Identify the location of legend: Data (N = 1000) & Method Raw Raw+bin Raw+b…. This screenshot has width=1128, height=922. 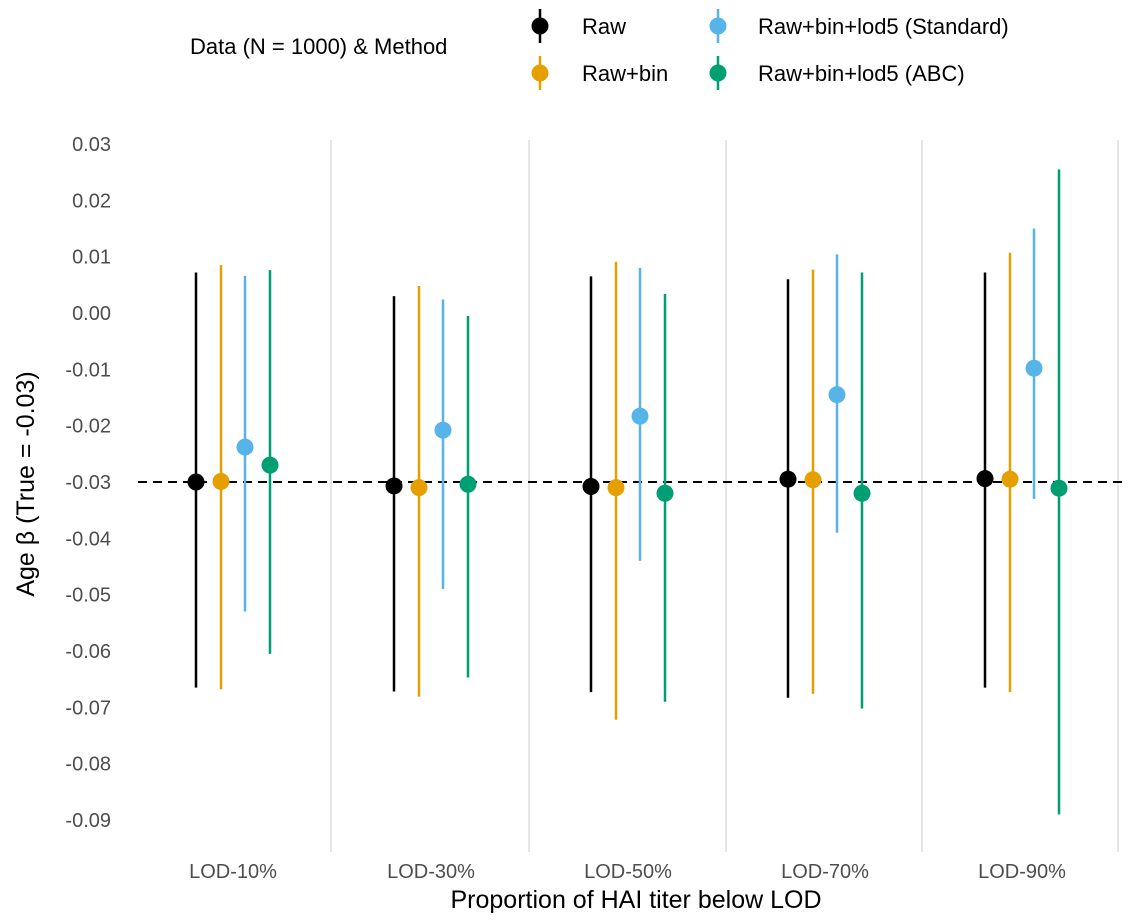
(599, 49).